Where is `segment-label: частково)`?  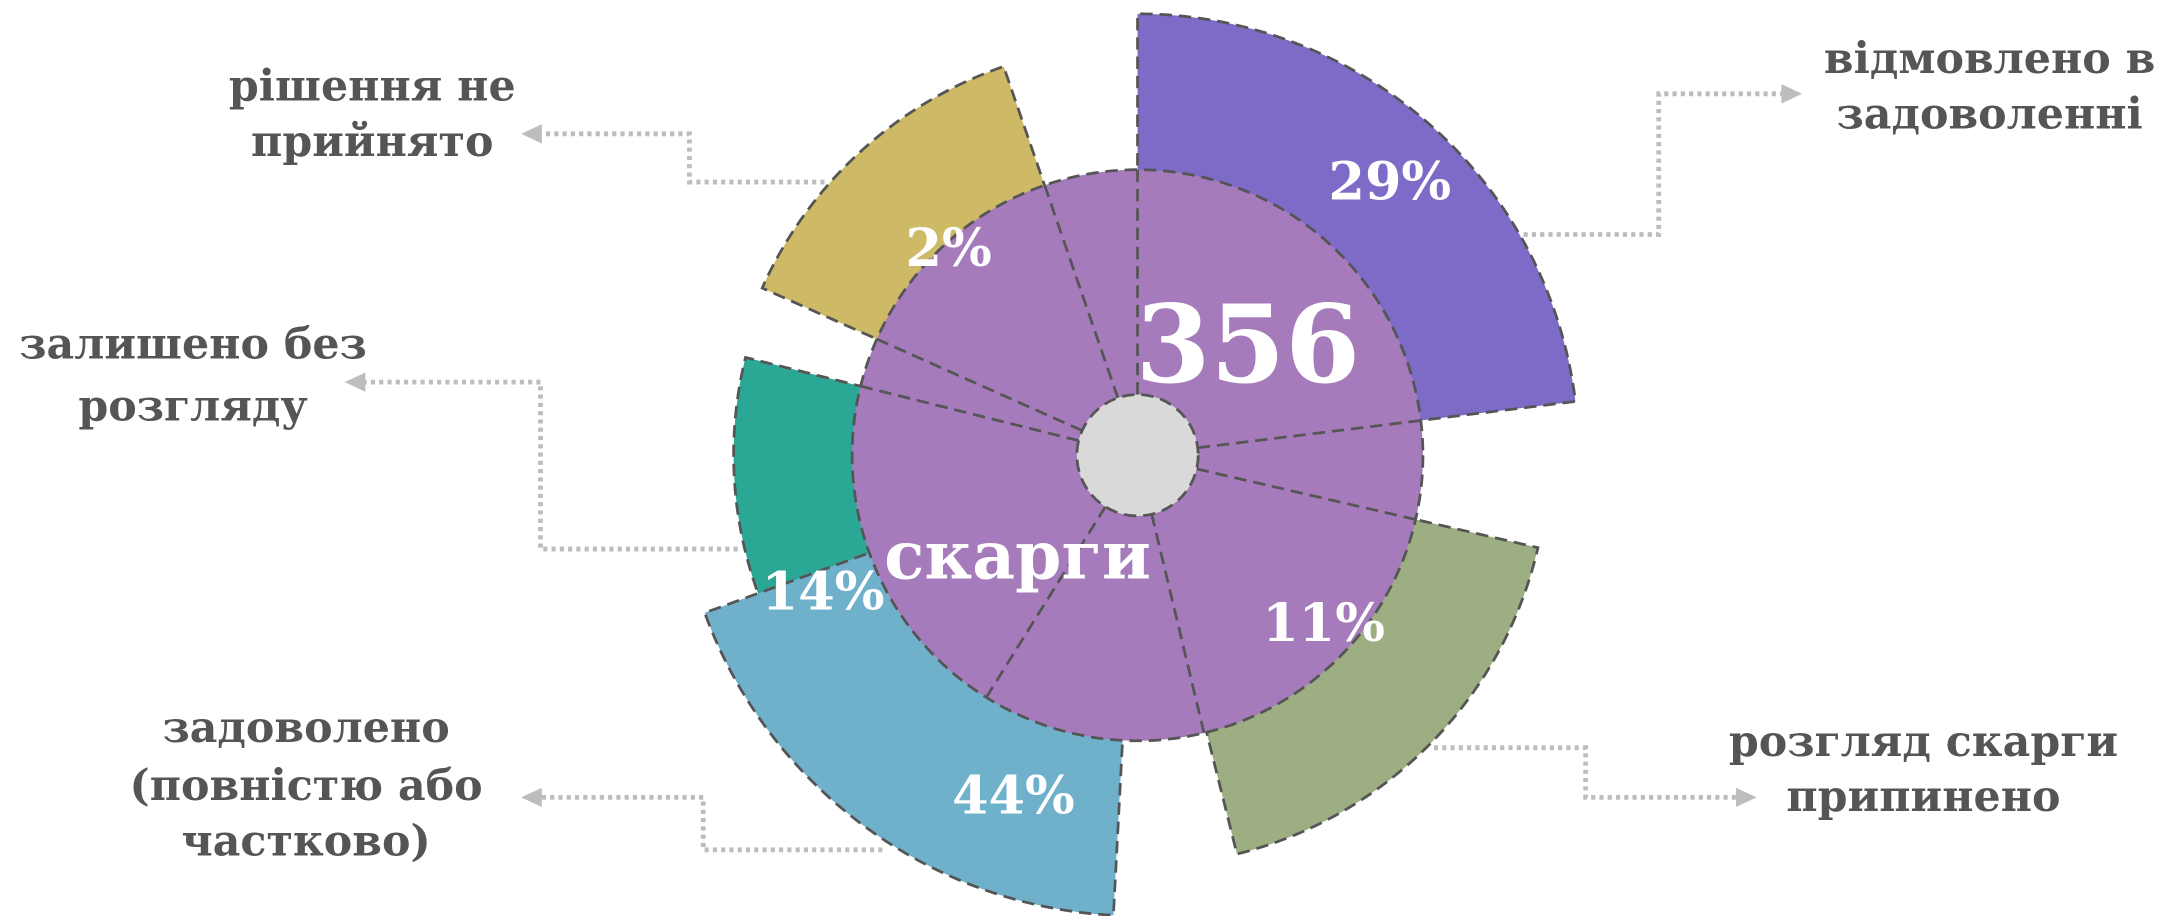
segment-label: частково) is located at coordinates (305, 841).